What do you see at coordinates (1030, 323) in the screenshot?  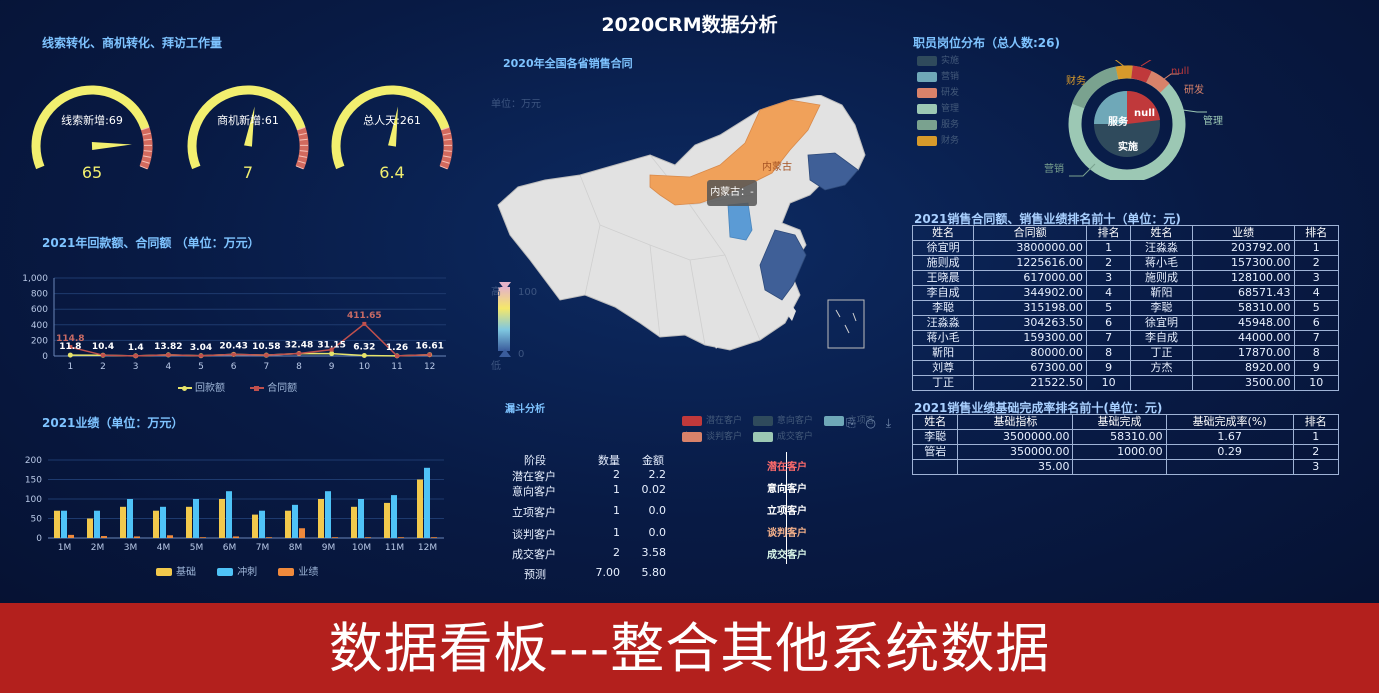 I see `table-cell: 304263.50` at bounding box center [1030, 323].